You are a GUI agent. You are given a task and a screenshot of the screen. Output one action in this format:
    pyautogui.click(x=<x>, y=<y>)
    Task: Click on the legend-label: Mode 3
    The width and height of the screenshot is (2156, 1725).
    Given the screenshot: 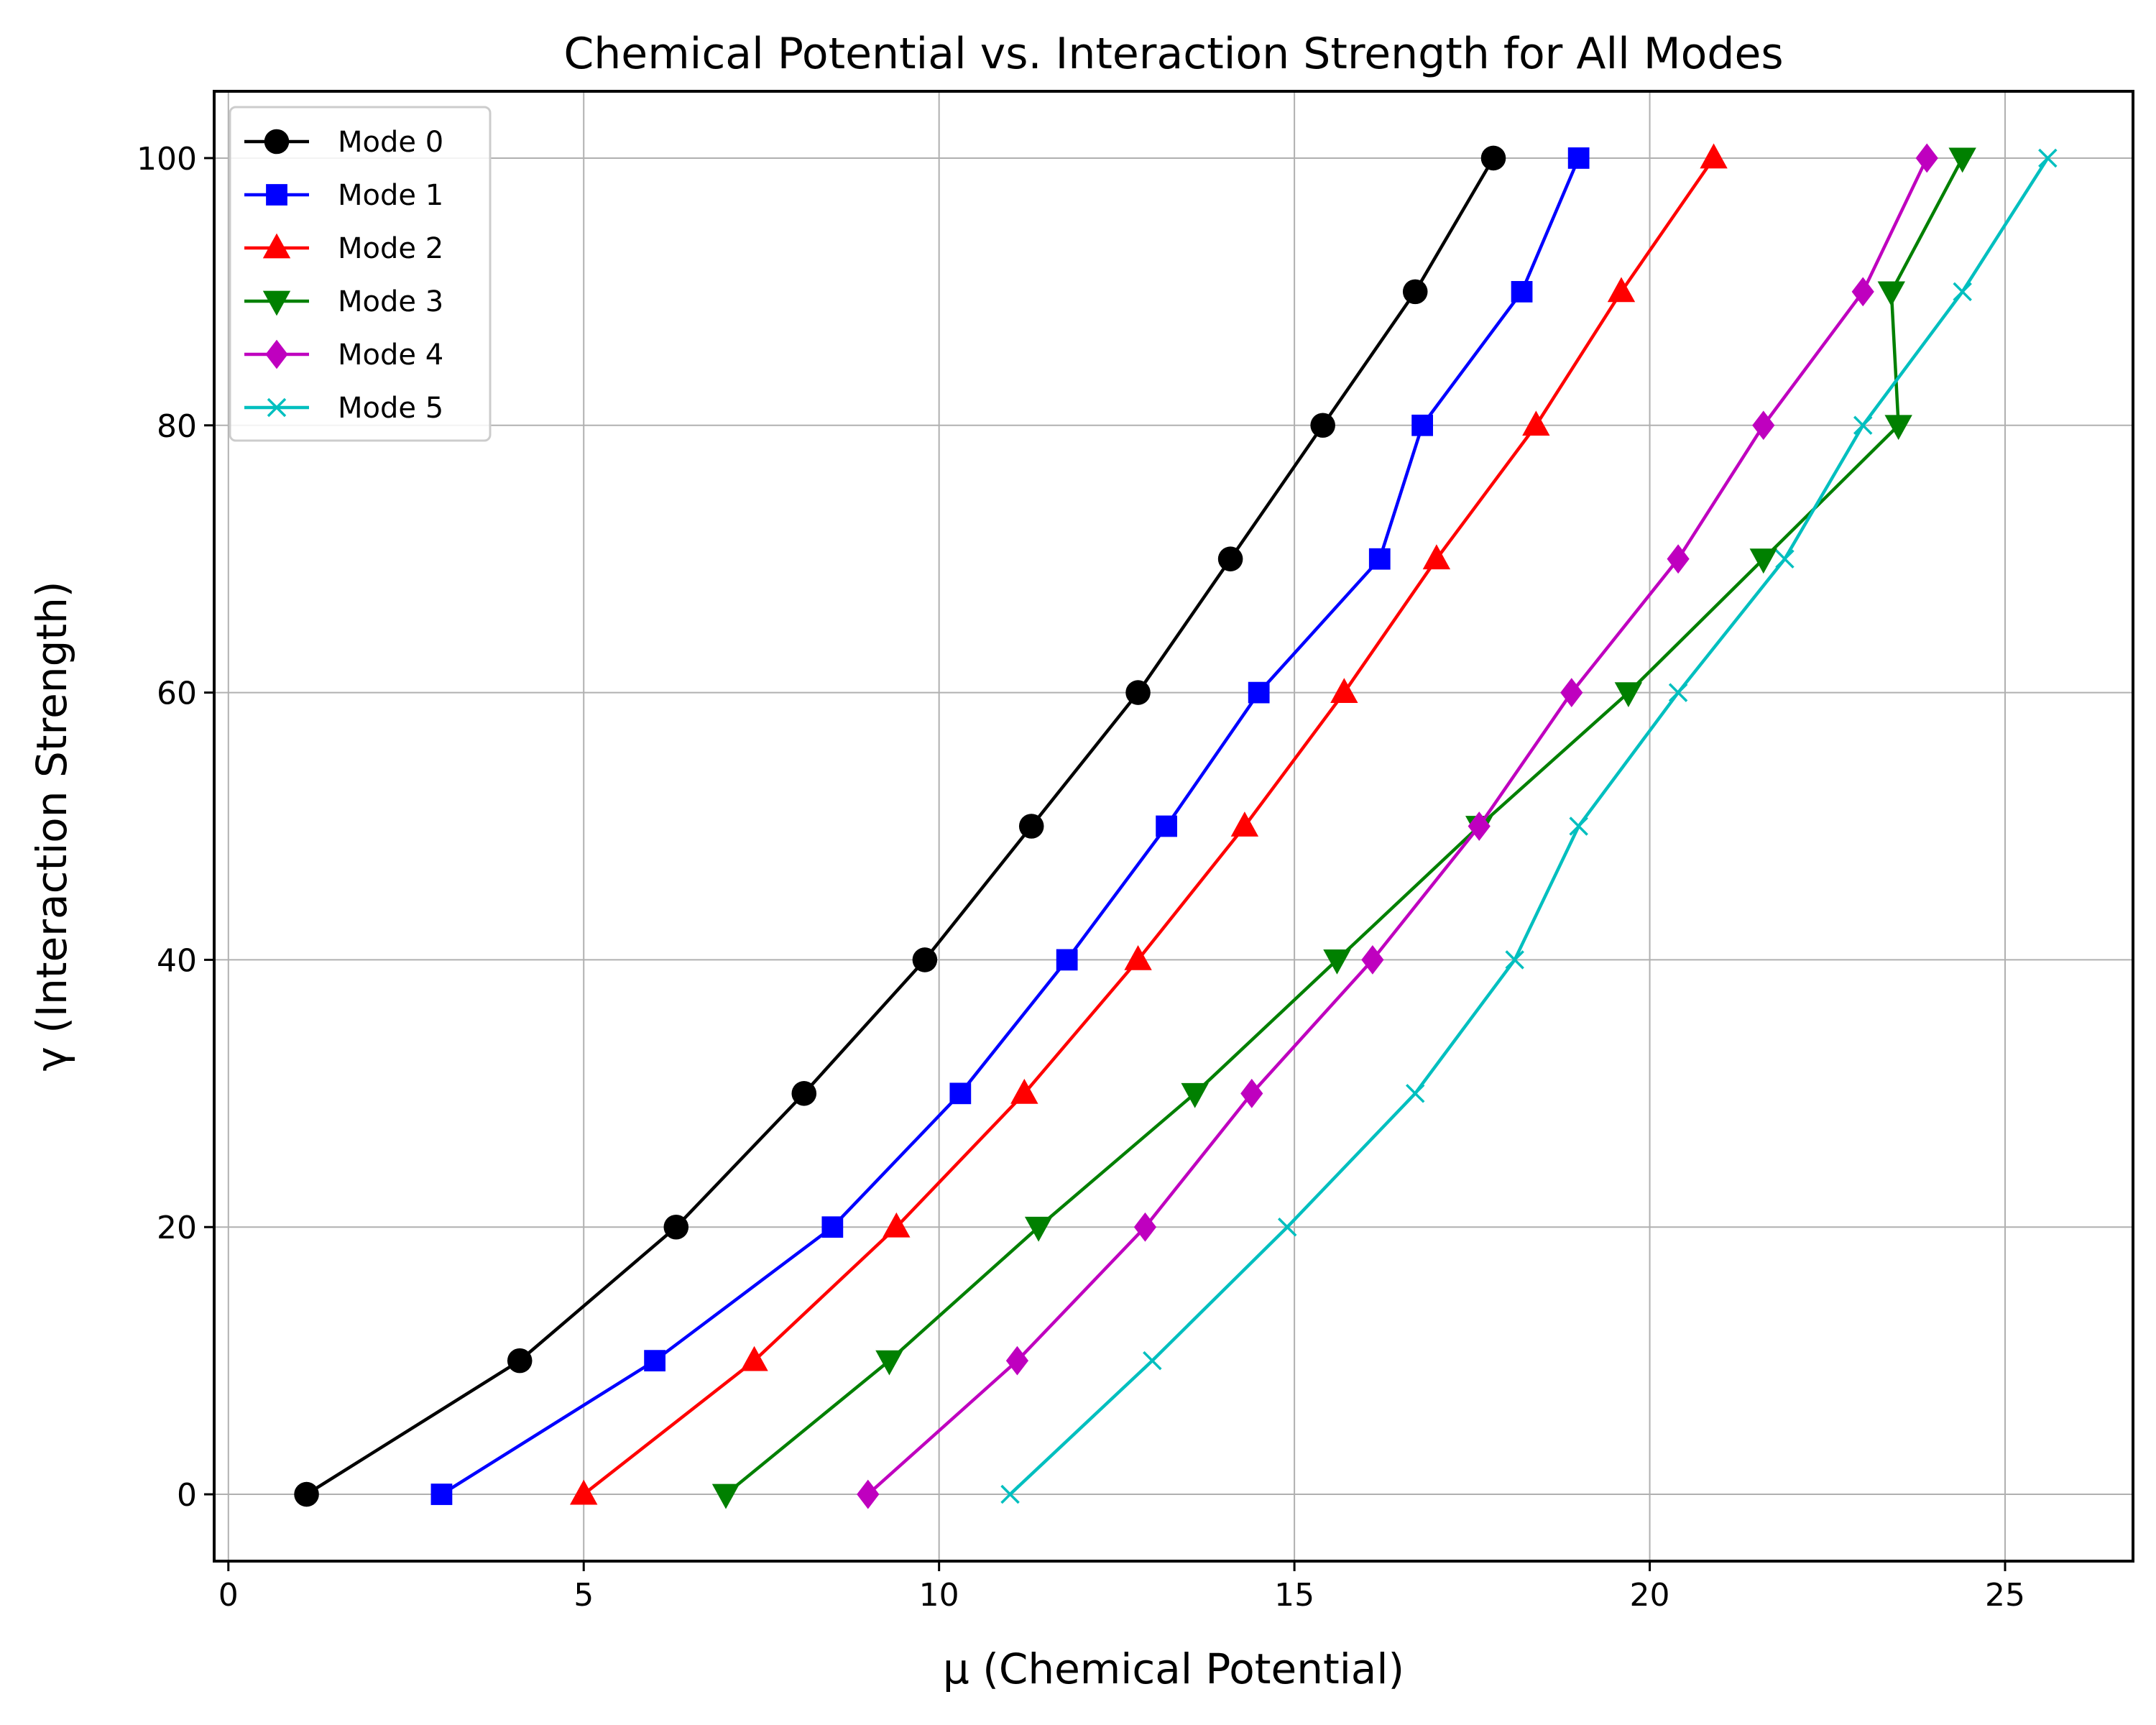 What is the action you would take?
    pyautogui.click(x=390, y=301)
    